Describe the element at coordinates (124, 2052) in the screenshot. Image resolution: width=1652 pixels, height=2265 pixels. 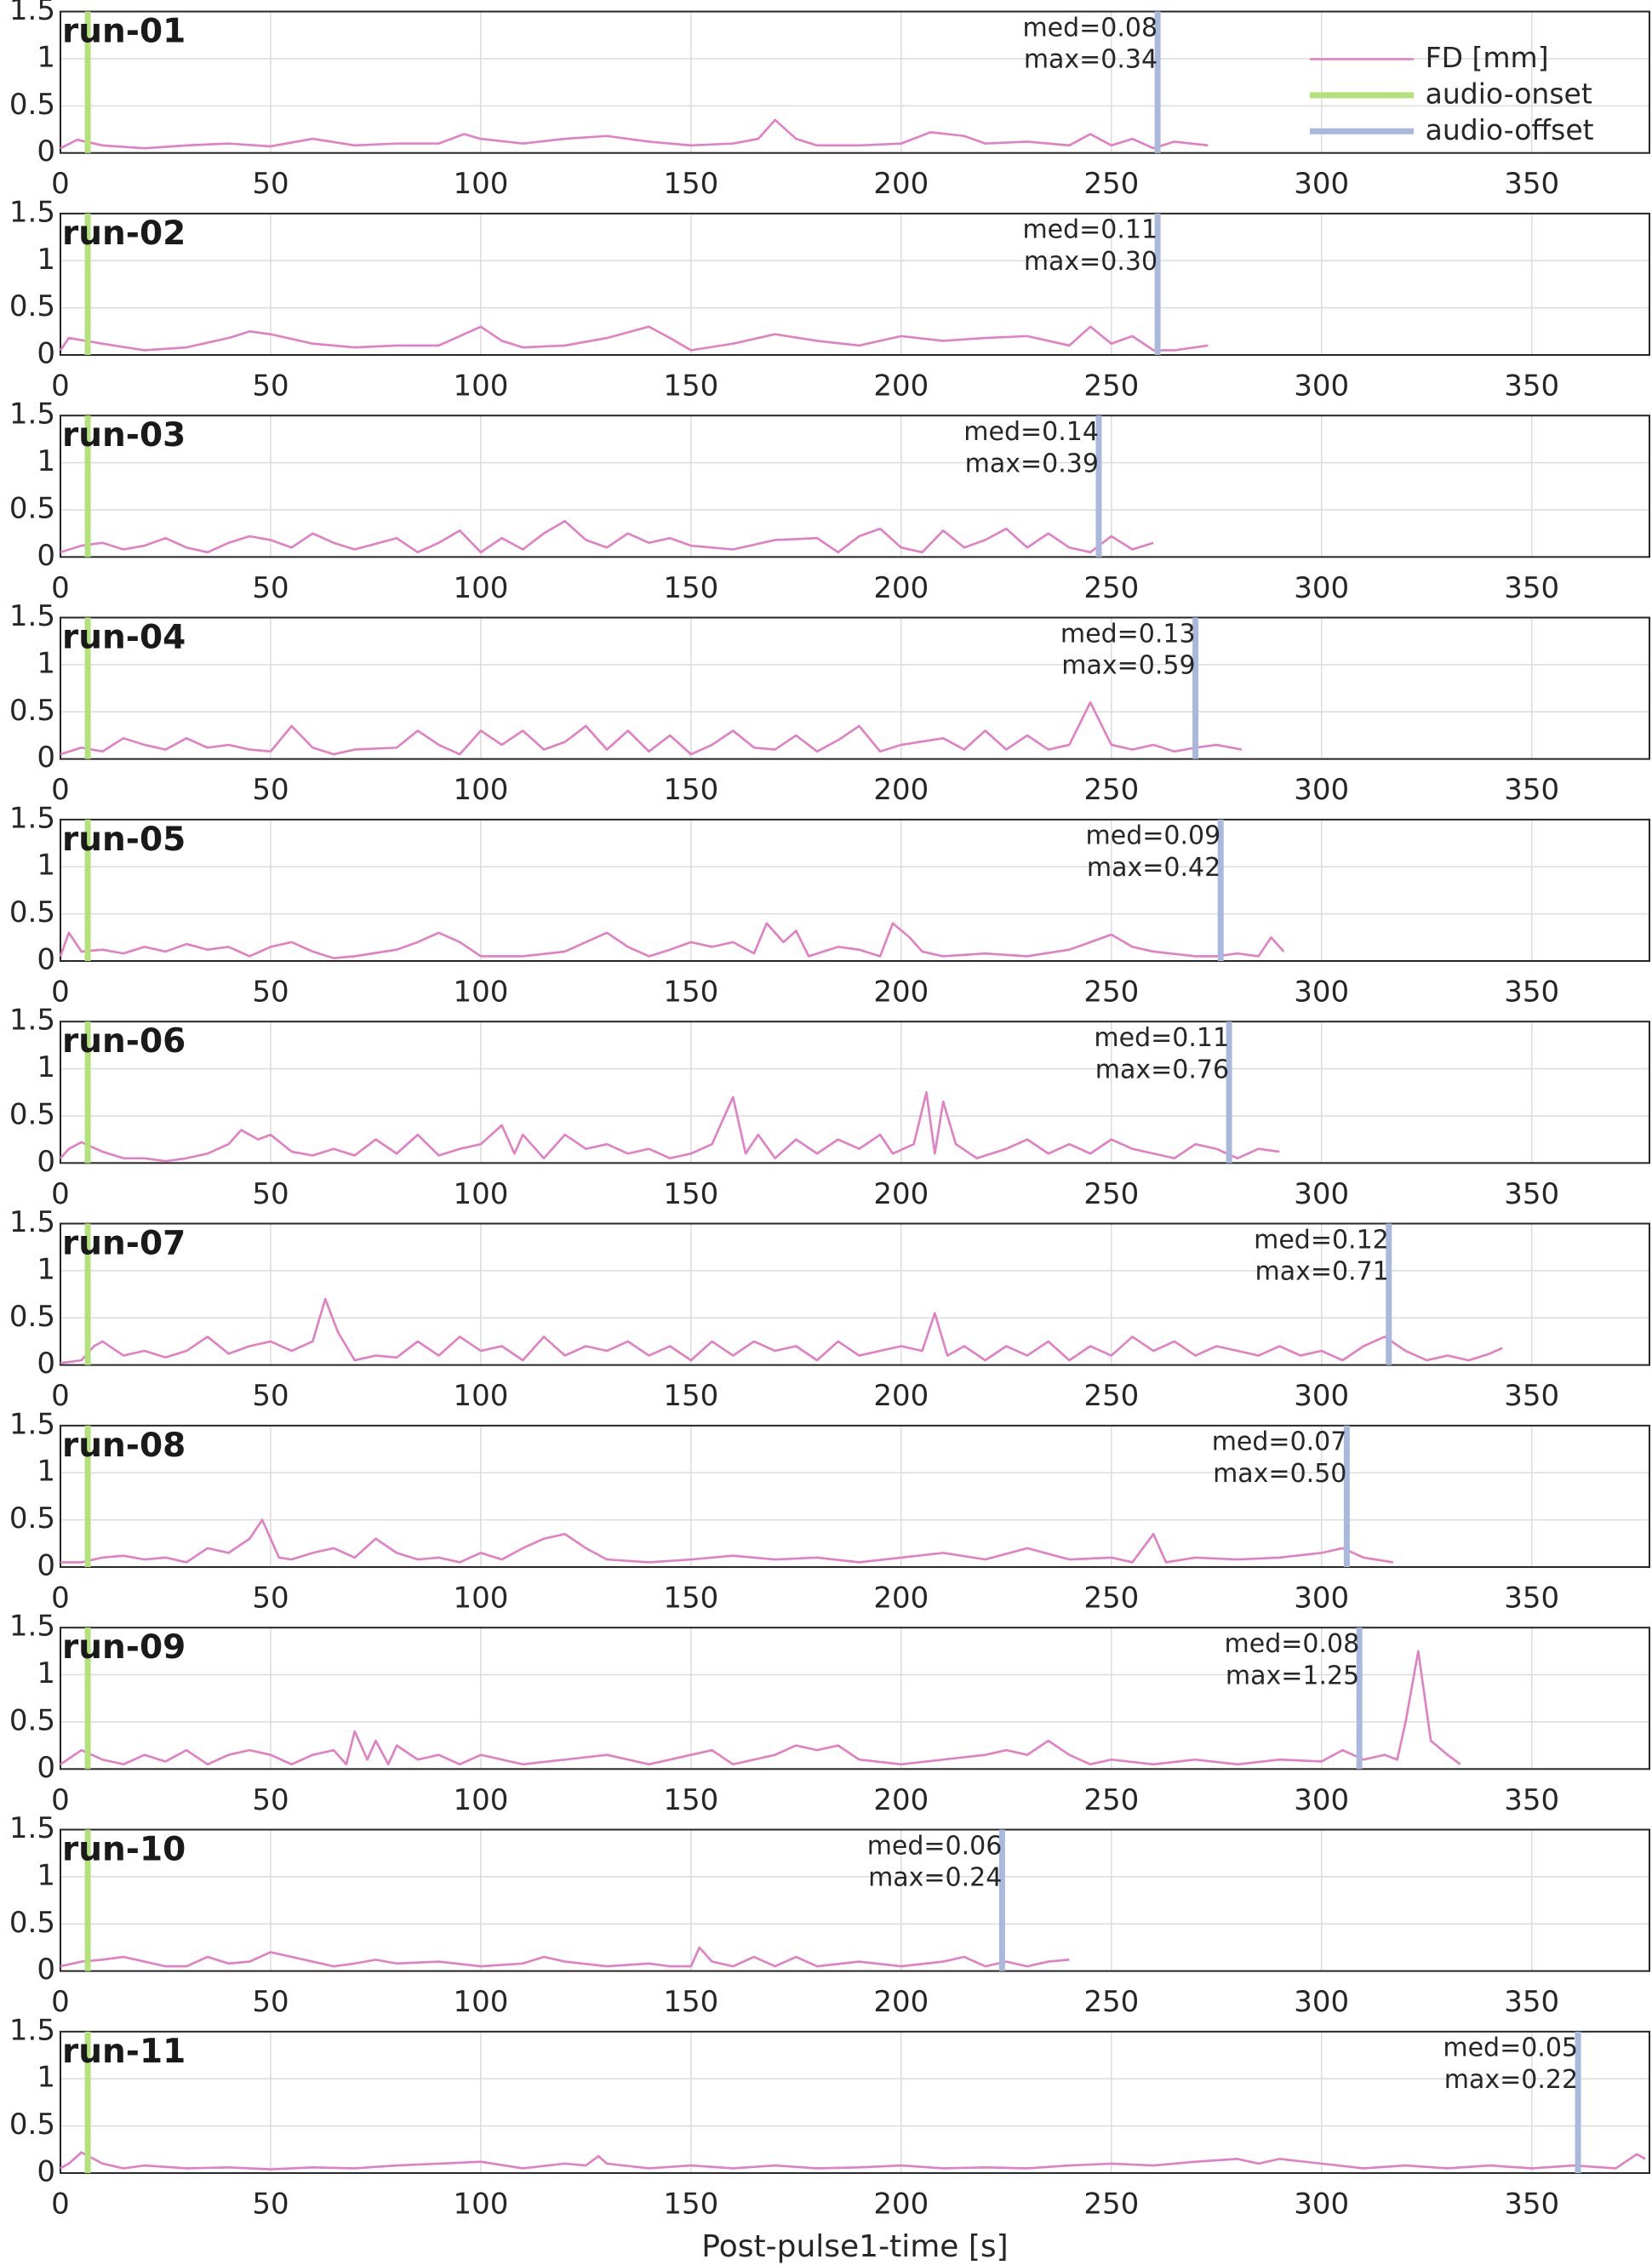
I see `run-title: run-11` at that location.